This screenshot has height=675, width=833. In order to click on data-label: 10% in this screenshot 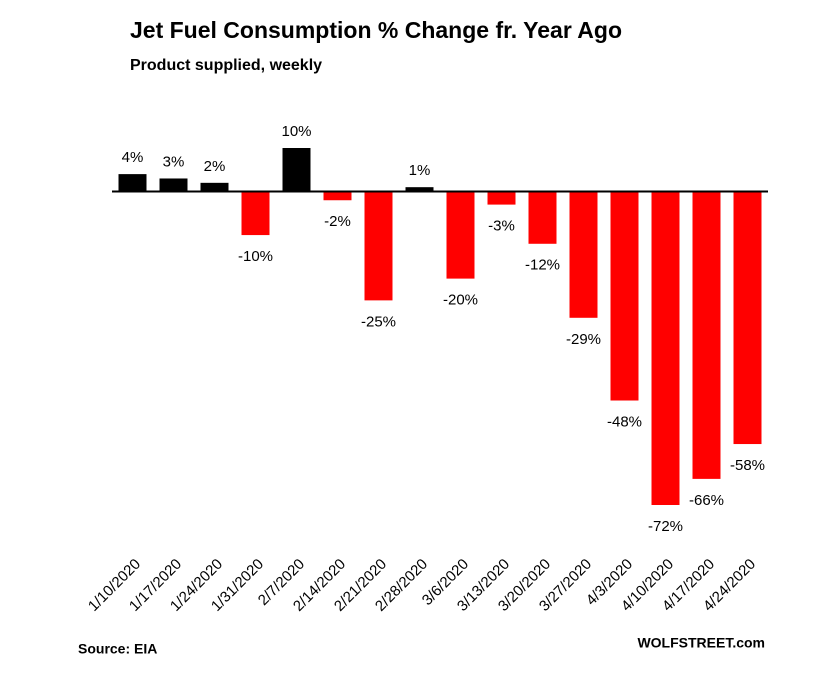, I will do `click(296, 131)`.